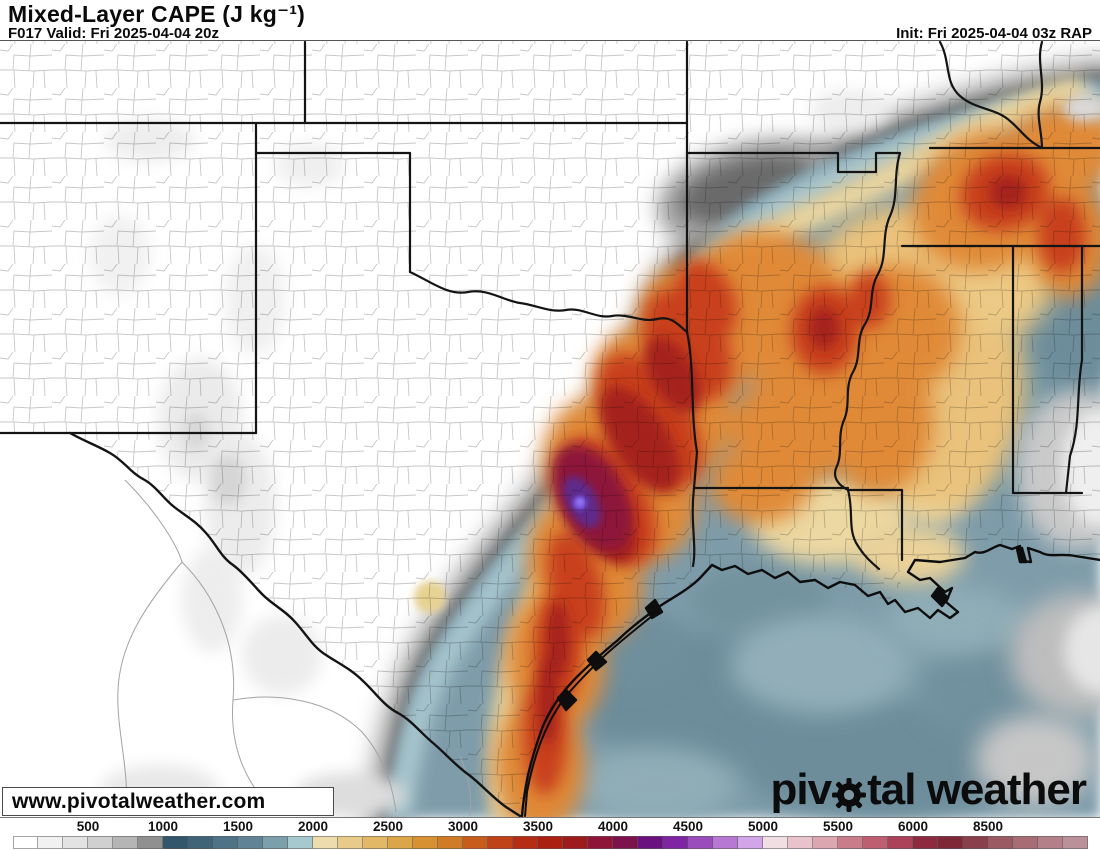 This screenshot has height=850, width=1100. Describe the element at coordinates (849, 794) in the screenshot. I see `gear-icon` at that location.